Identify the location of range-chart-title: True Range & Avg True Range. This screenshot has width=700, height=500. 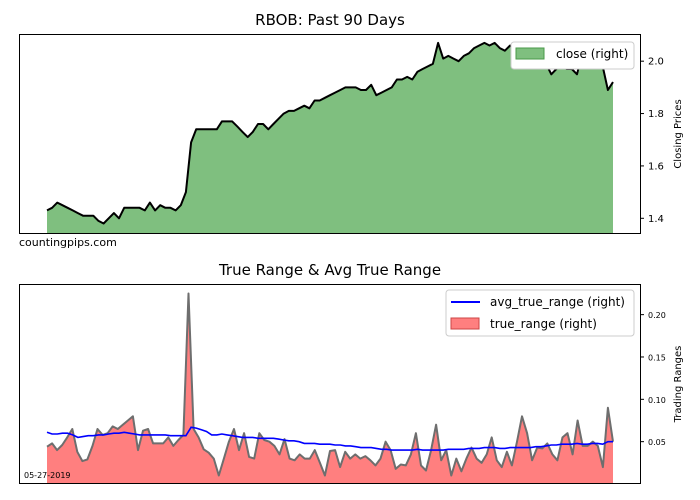
(329, 270).